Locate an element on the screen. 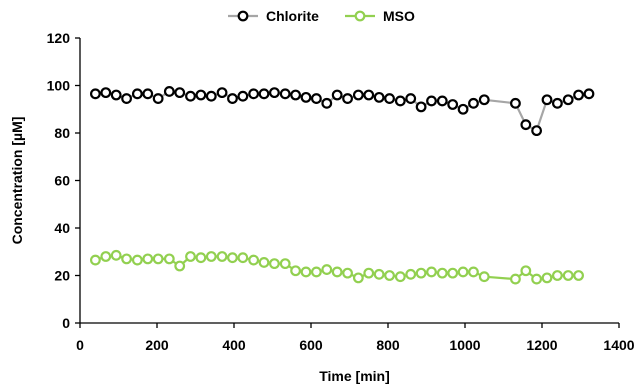  x-tick-label: 1400 is located at coordinates (618, 345).